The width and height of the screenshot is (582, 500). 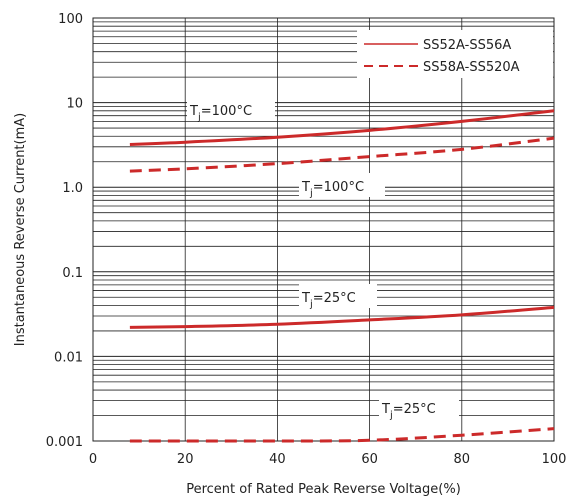 What do you see at coordinates (70, 19) in the screenshot?
I see `y-tick-label: 100` at bounding box center [70, 19].